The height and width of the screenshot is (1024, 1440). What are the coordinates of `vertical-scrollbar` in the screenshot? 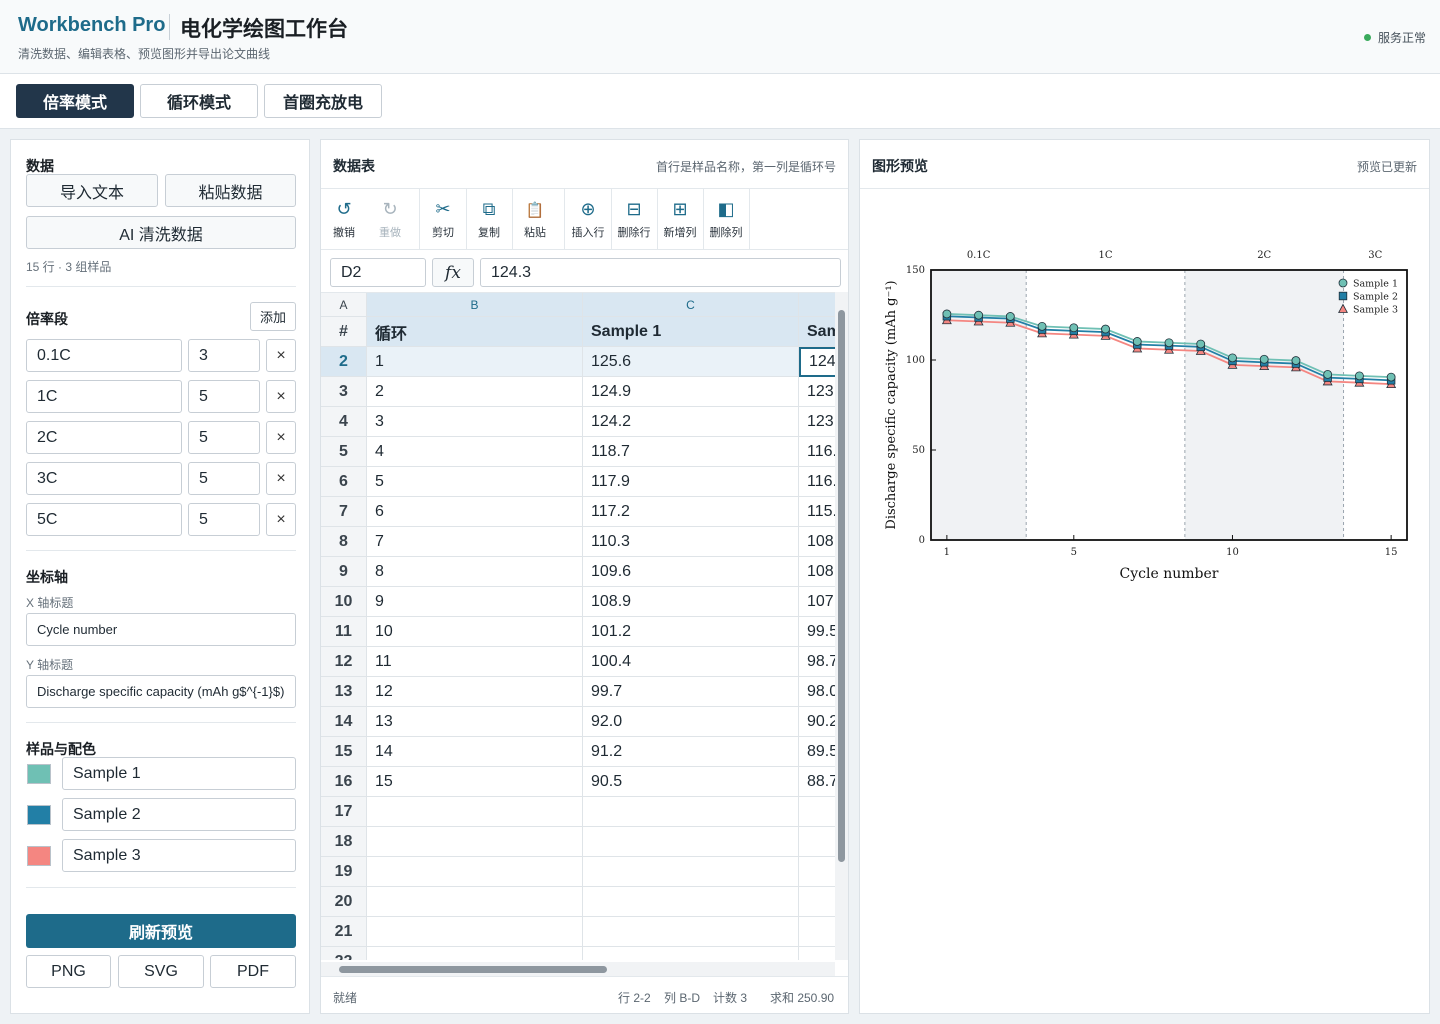 It's located at (841, 626).